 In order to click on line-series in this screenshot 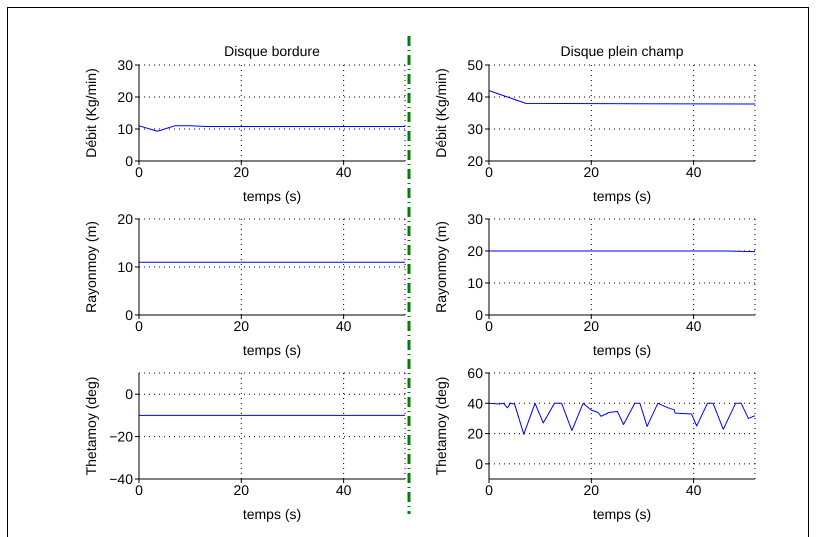, I will do `click(622, 418)`.